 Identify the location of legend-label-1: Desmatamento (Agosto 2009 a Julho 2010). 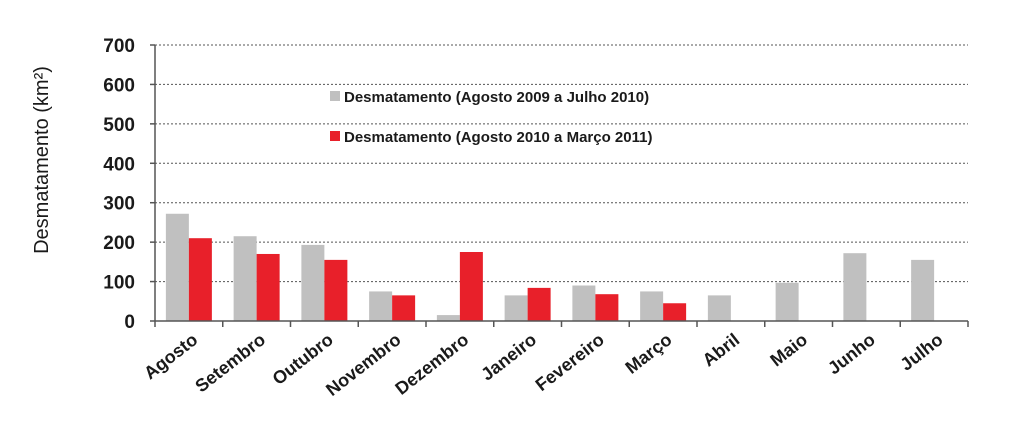
(496, 97).